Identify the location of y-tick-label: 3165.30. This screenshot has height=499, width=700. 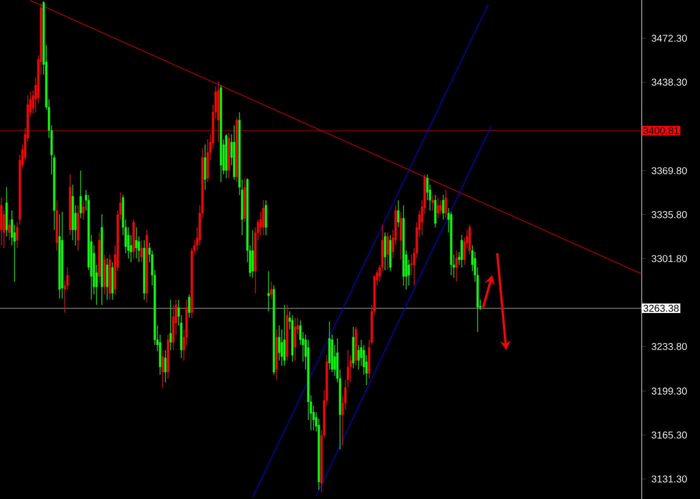
(669, 435).